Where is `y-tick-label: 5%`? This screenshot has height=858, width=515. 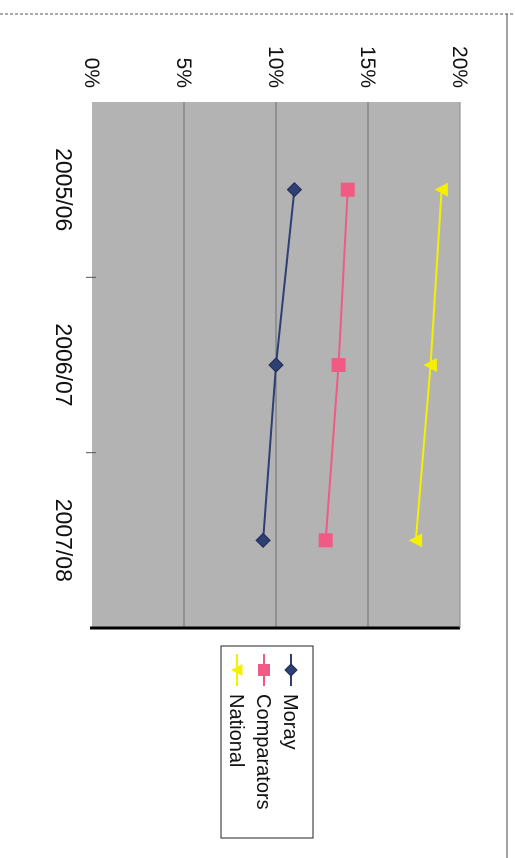
y-tick-label: 5% is located at coordinates (183, 73).